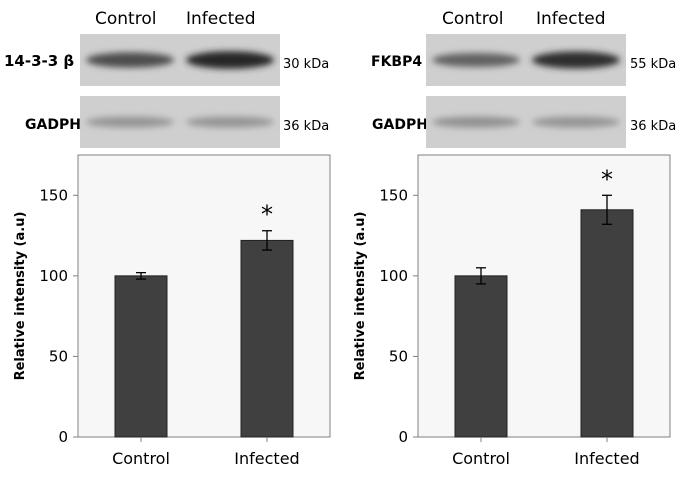 The height and width of the screenshot is (480, 680). I want to click on protein-label-fkbp4: FKBP4, so click(397, 62).